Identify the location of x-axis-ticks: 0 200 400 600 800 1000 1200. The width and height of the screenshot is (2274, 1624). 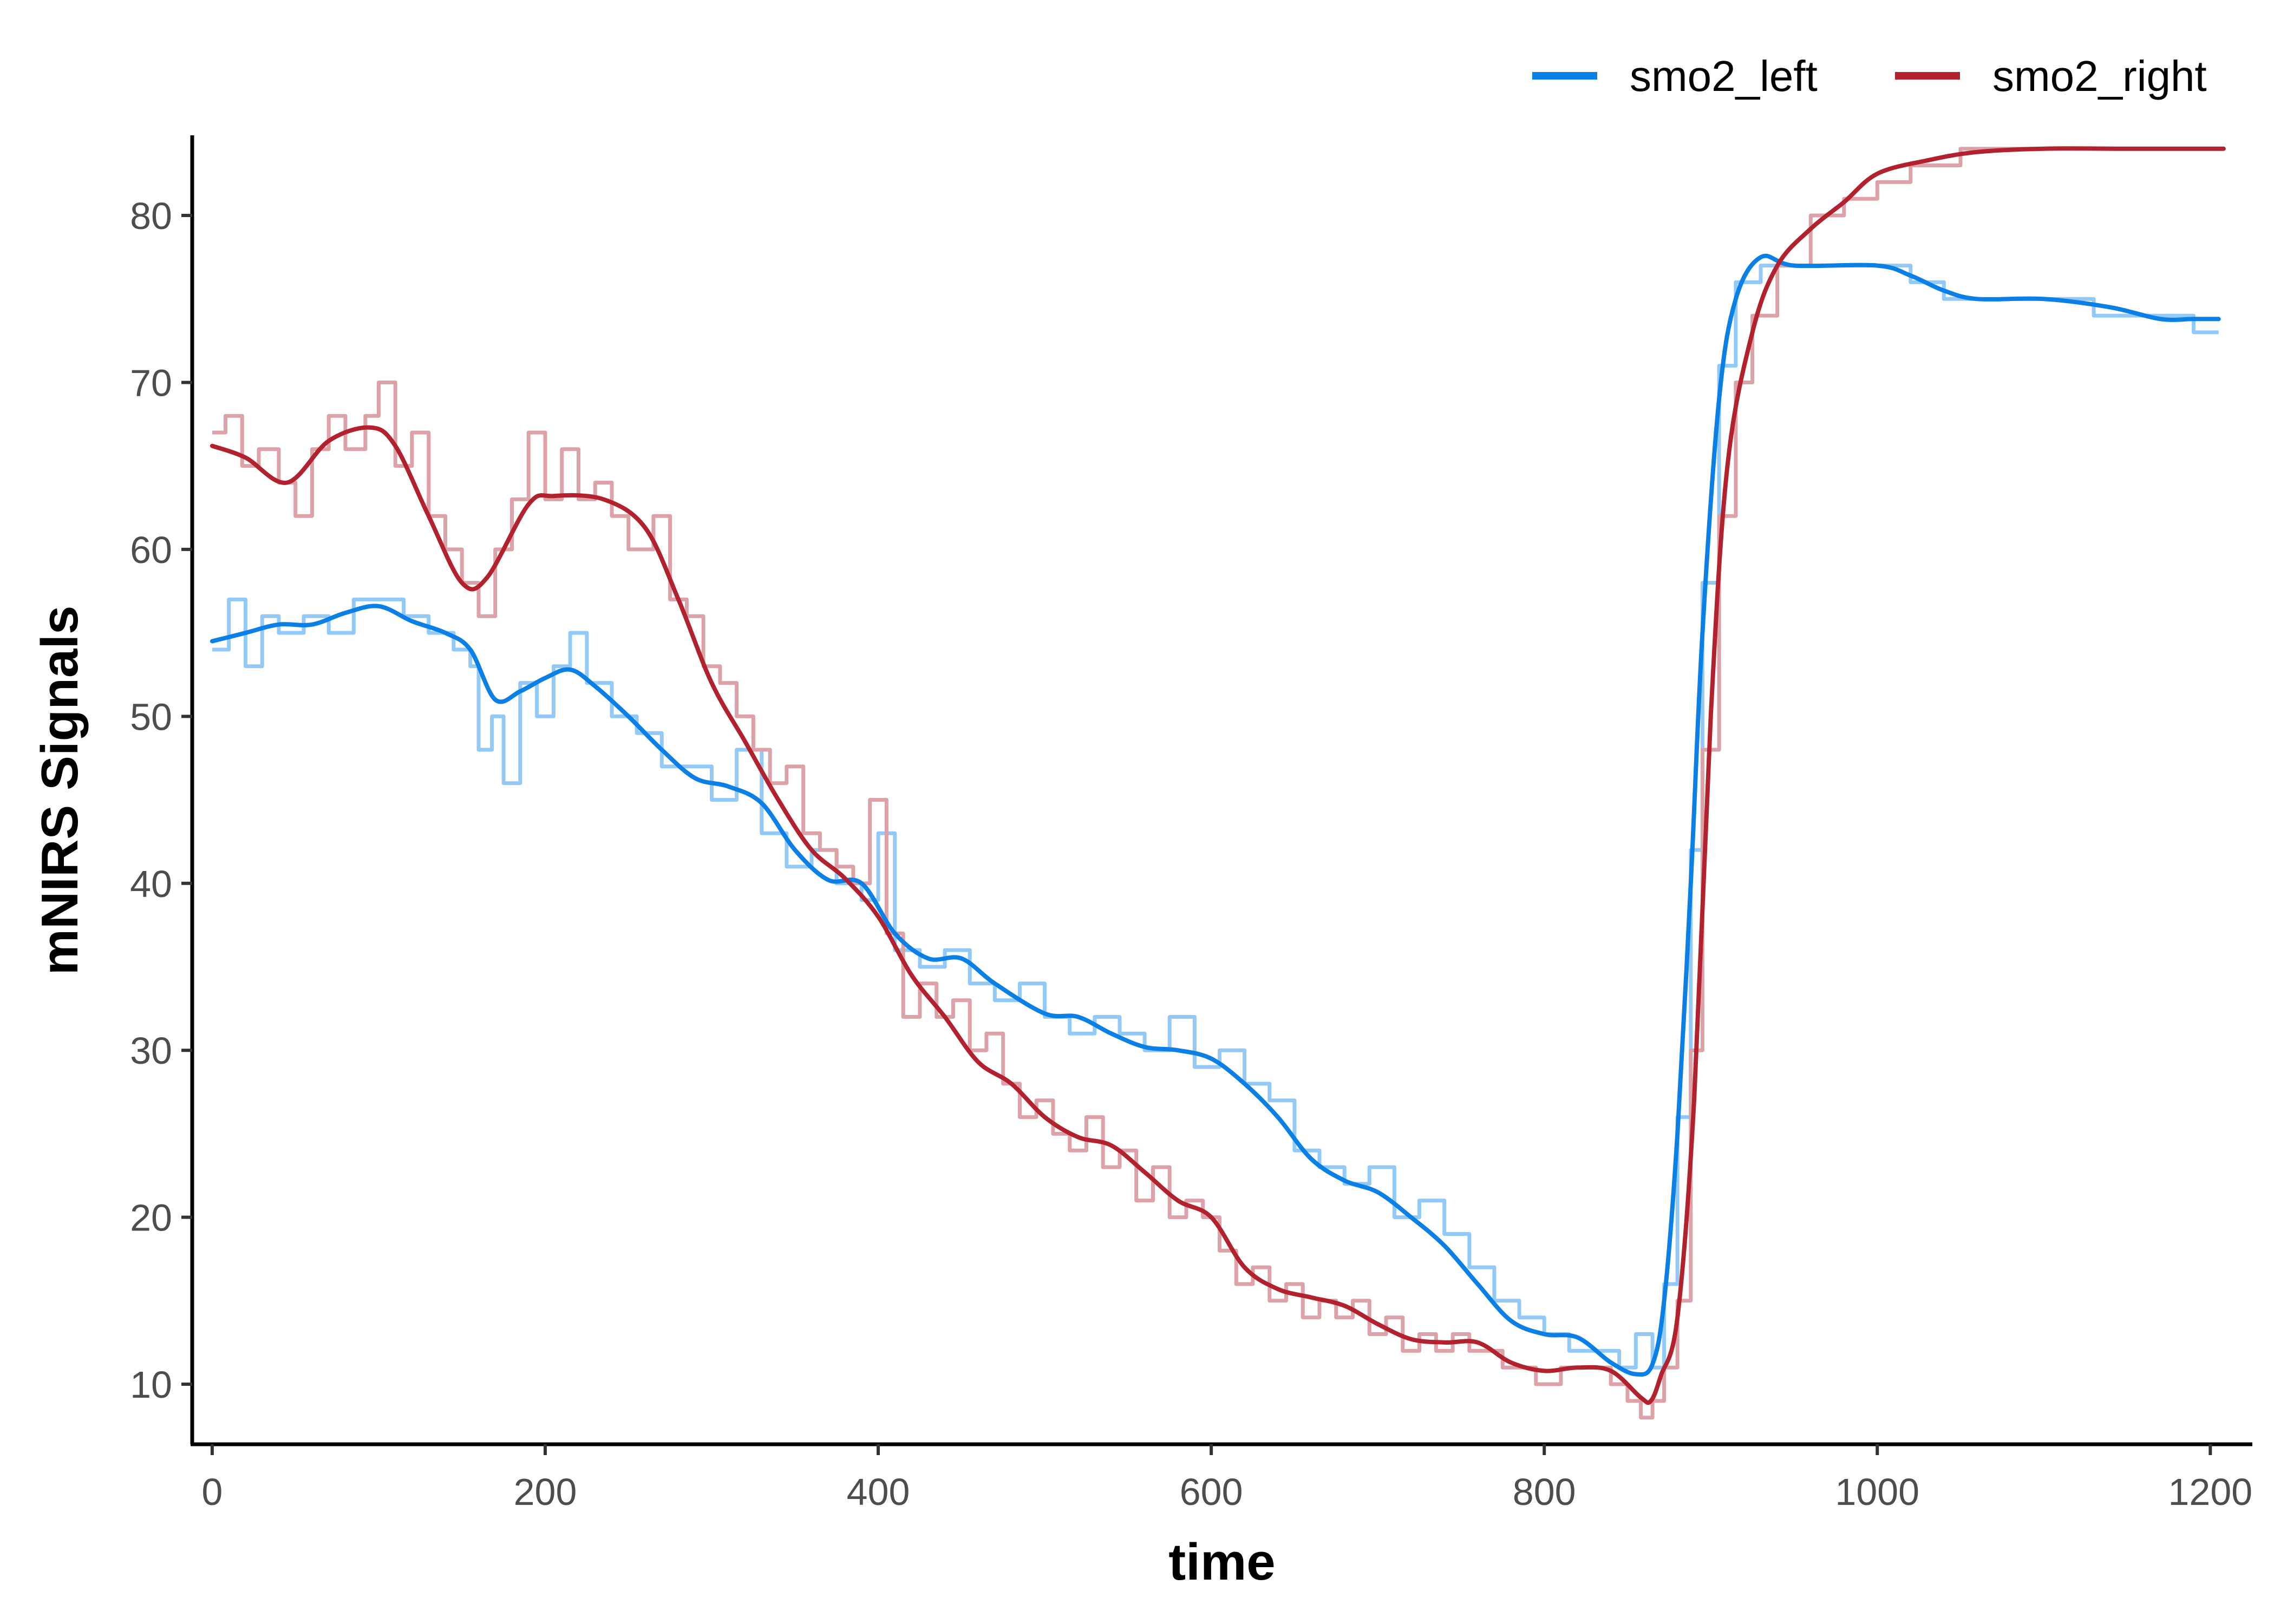
(1226, 1479).